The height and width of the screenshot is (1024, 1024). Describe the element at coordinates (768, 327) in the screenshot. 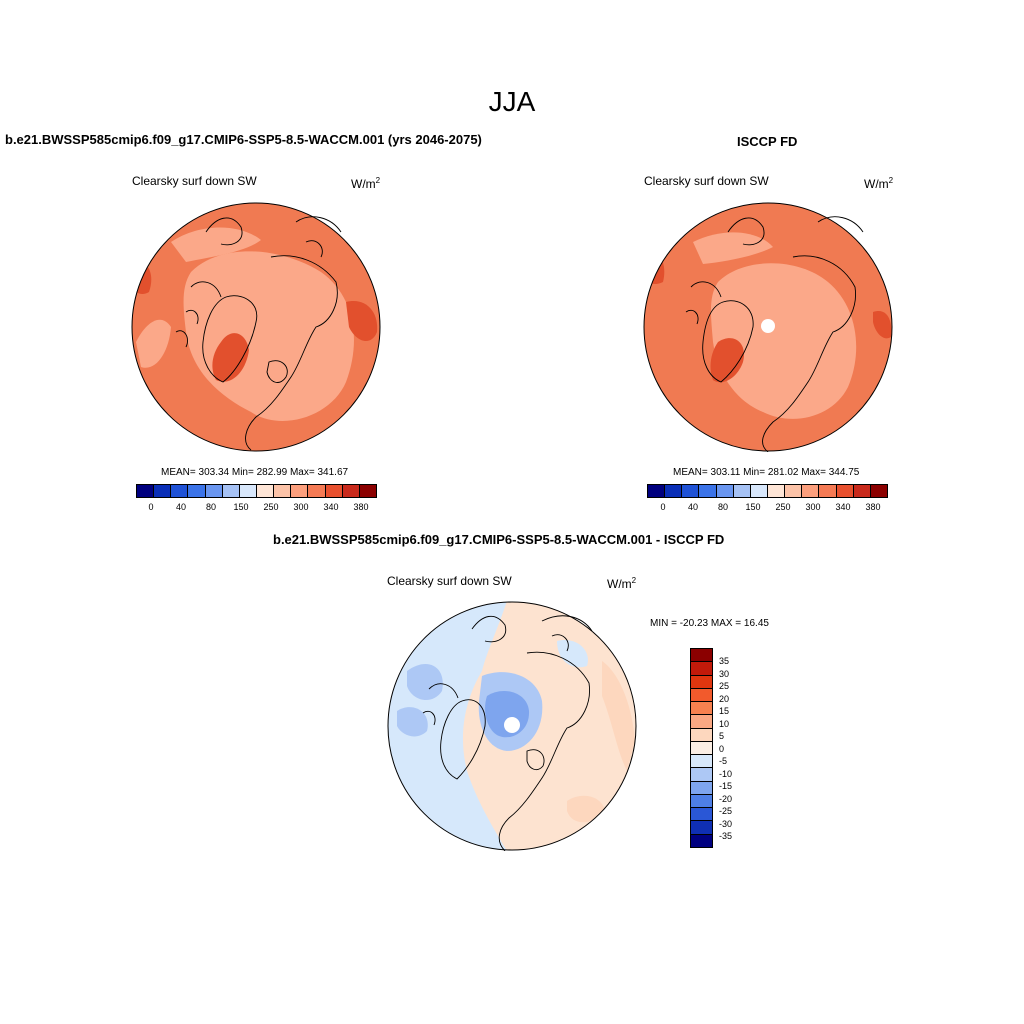

I see `panel2-polar-map` at that location.